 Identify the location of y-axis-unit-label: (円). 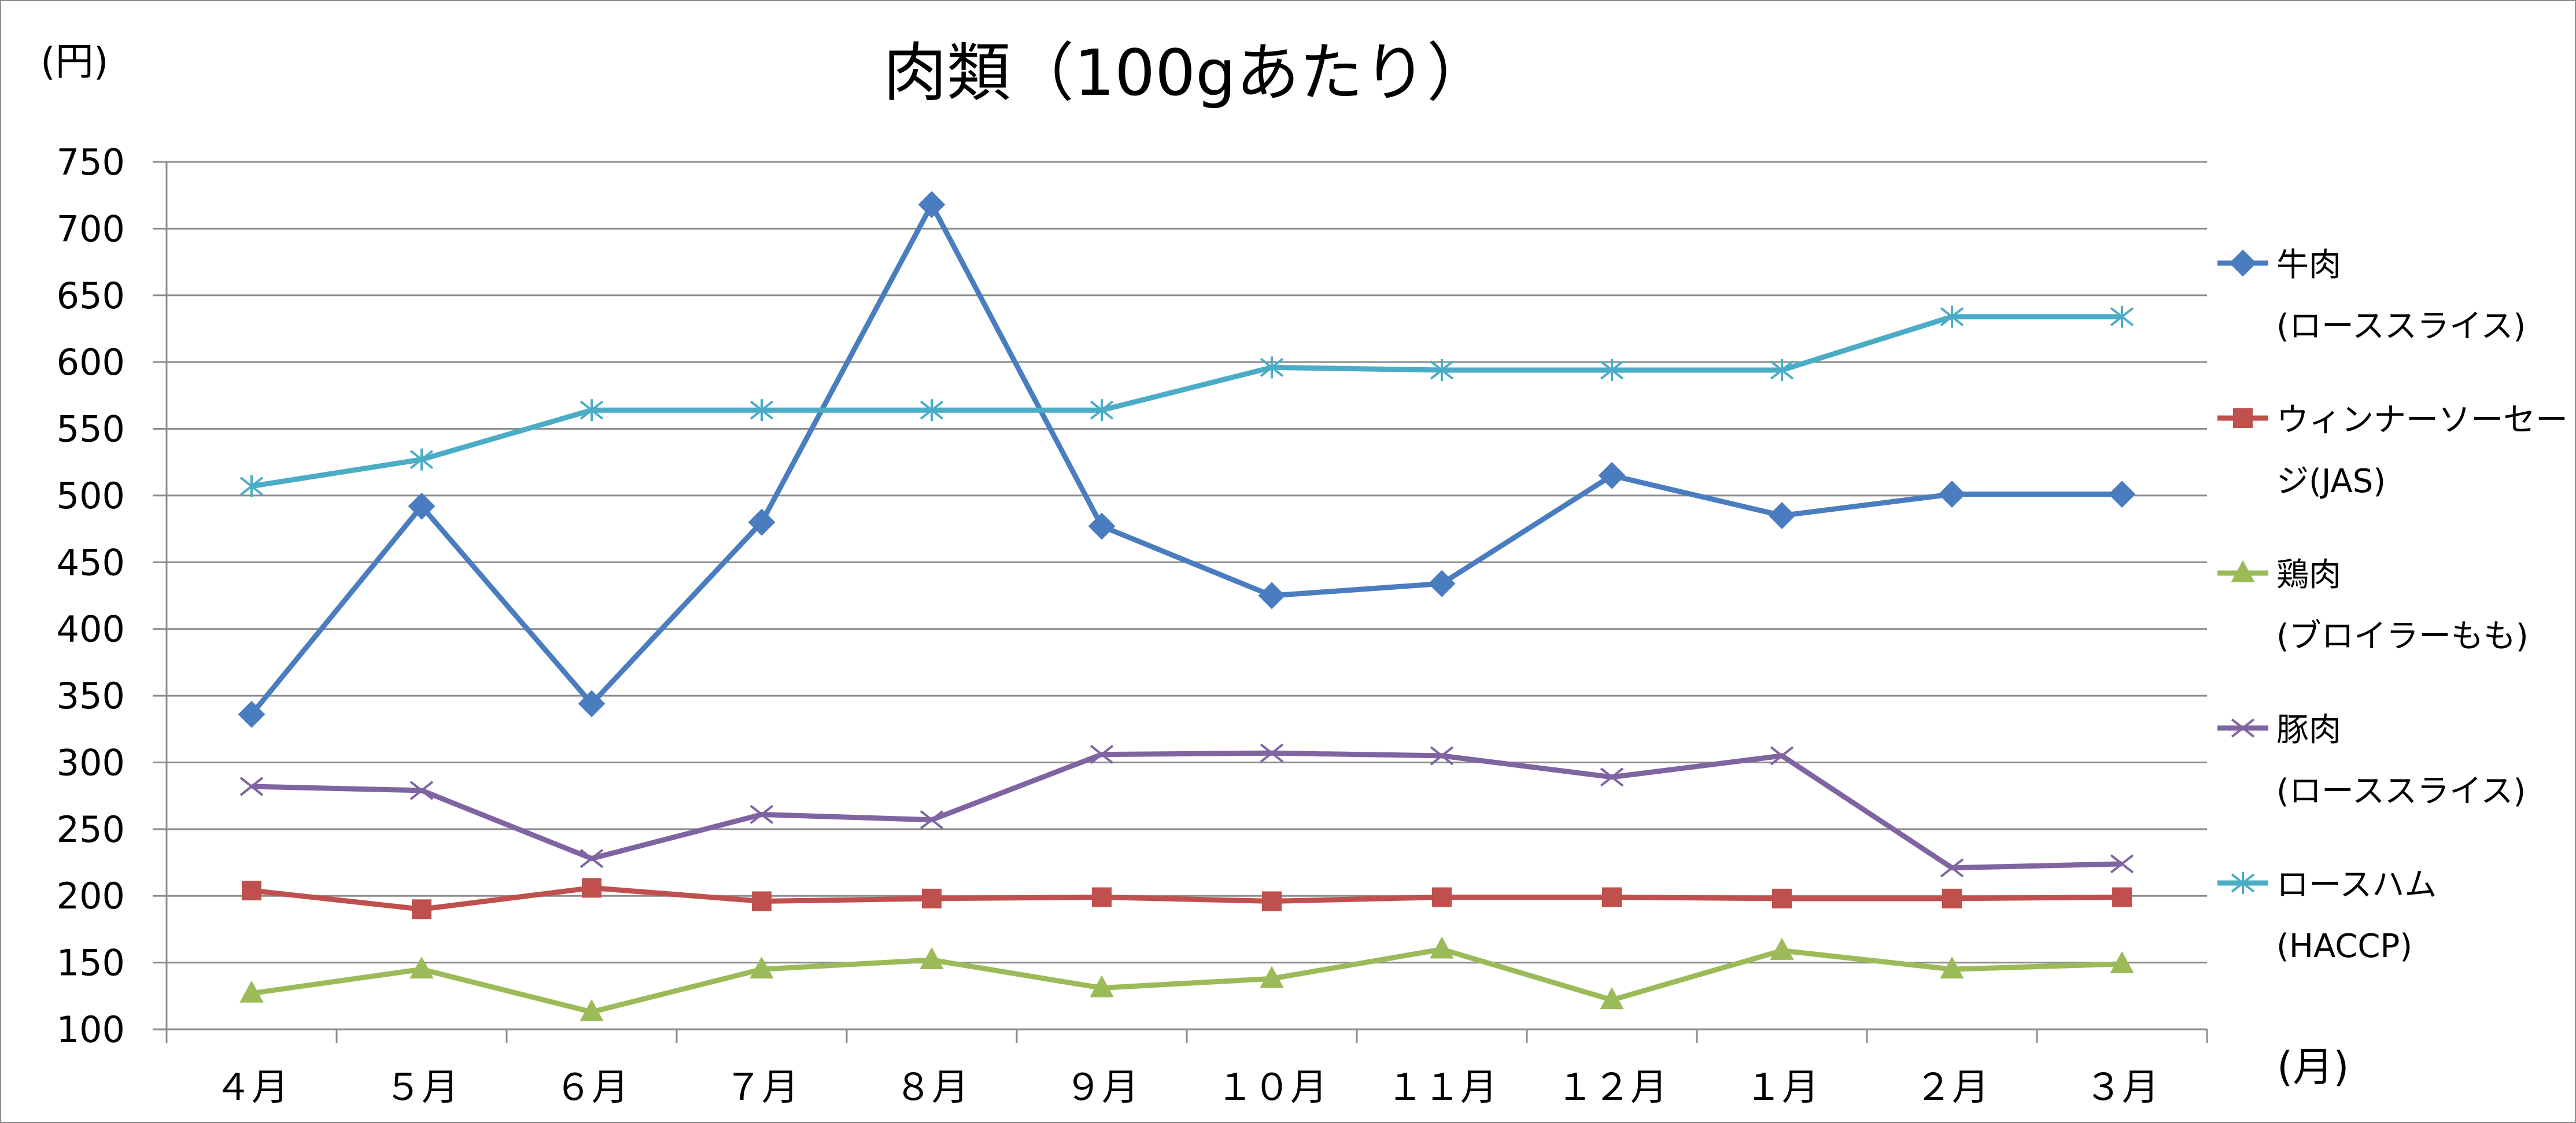
(74, 61).